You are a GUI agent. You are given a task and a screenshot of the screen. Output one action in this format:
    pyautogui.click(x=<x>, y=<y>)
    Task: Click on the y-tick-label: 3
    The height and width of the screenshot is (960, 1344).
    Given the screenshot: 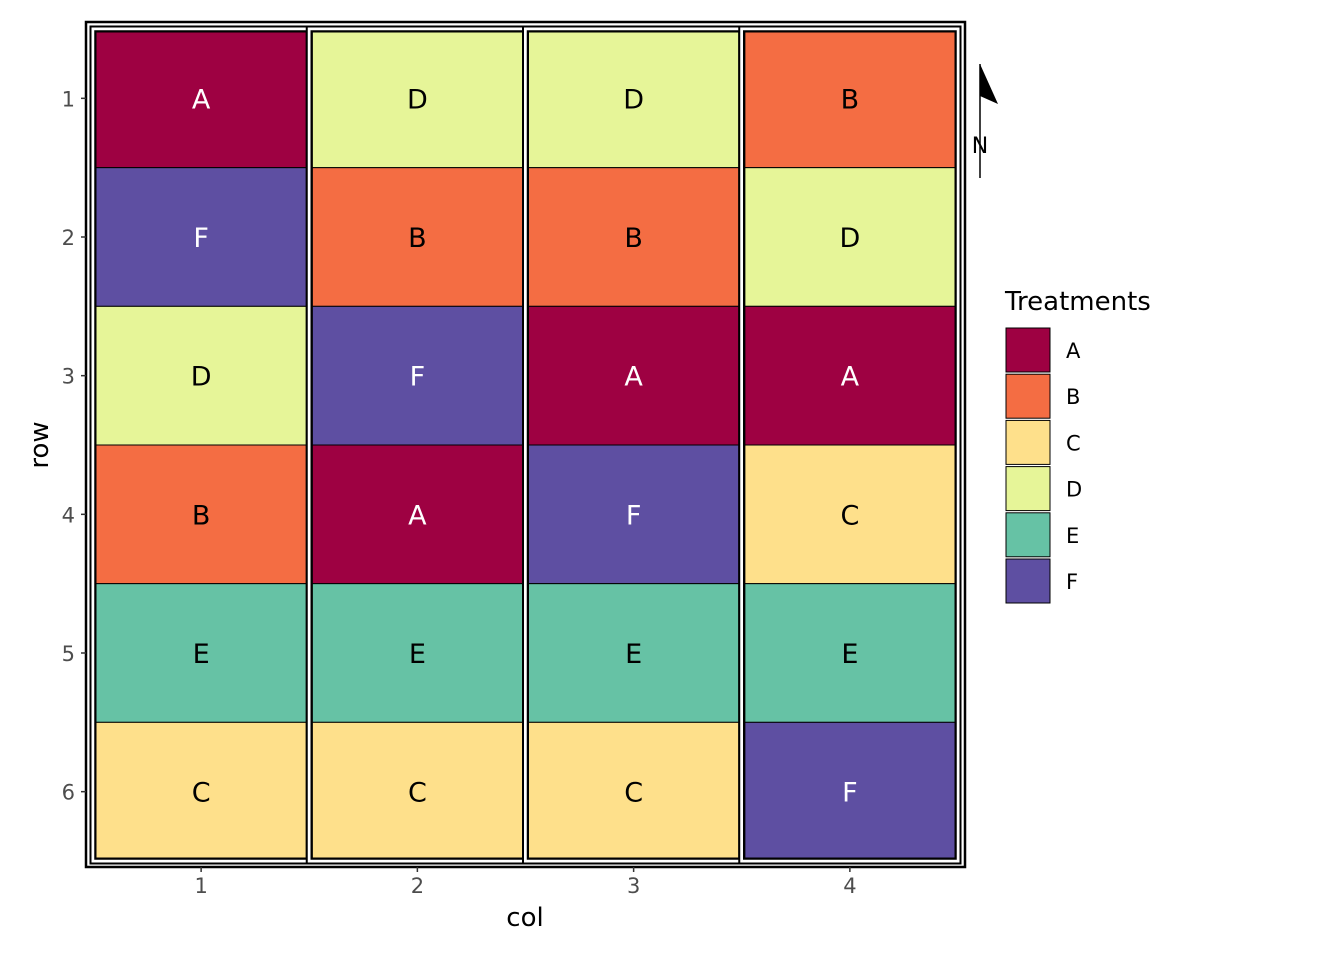 What is the action you would take?
    pyautogui.click(x=68, y=377)
    